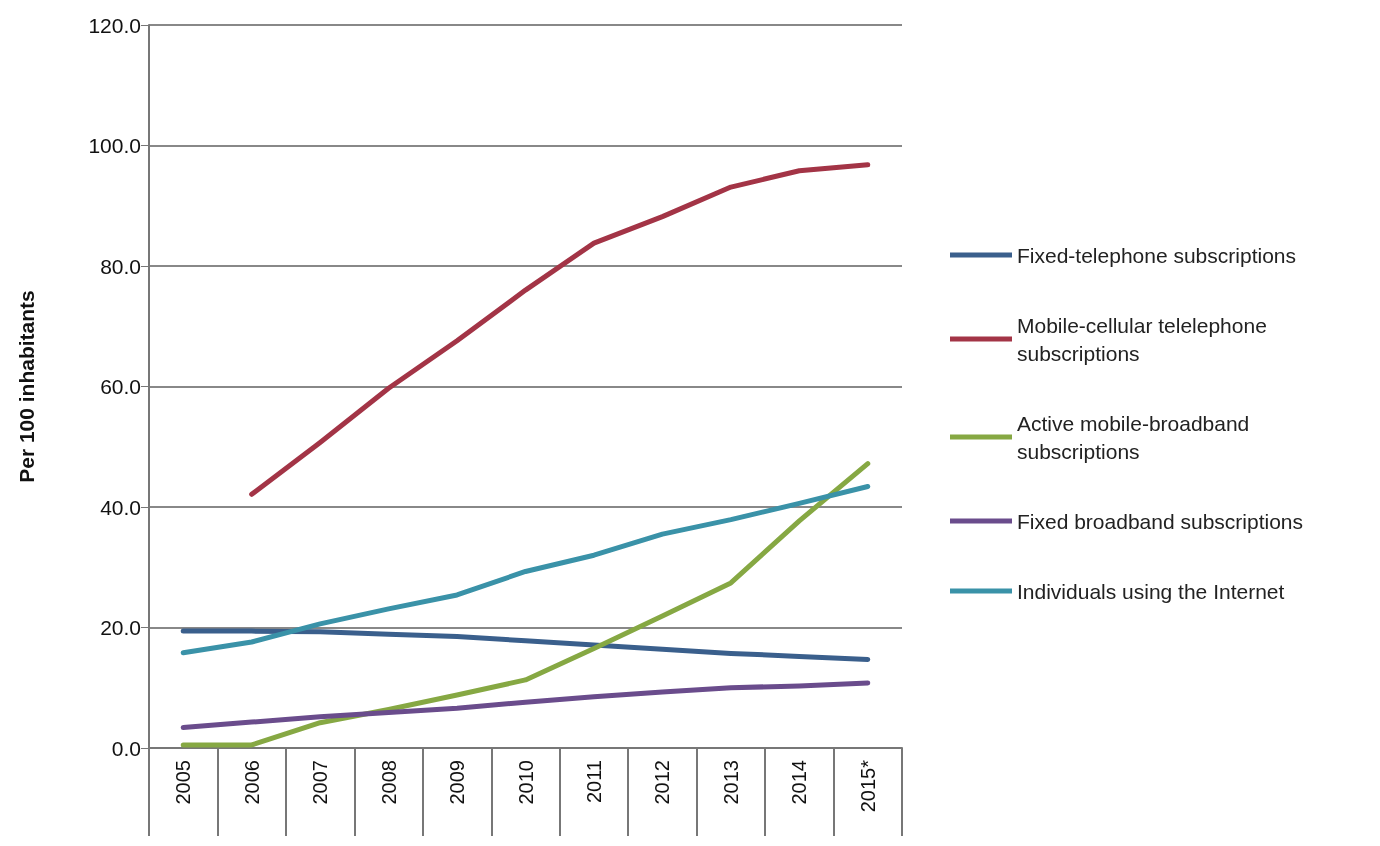  I want to click on y-tick-label: 40.0, so click(120, 507).